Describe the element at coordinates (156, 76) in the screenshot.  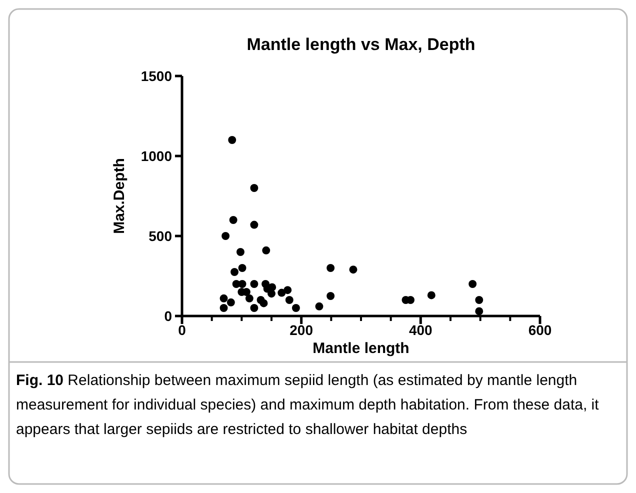
I see `y-tick-label: 1500` at that location.